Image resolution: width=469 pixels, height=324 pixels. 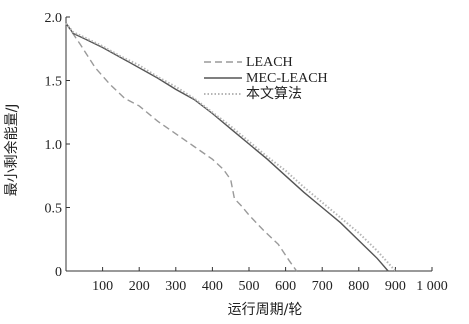 I want to click on y-tick-label: 2.0, so click(x=54, y=18).